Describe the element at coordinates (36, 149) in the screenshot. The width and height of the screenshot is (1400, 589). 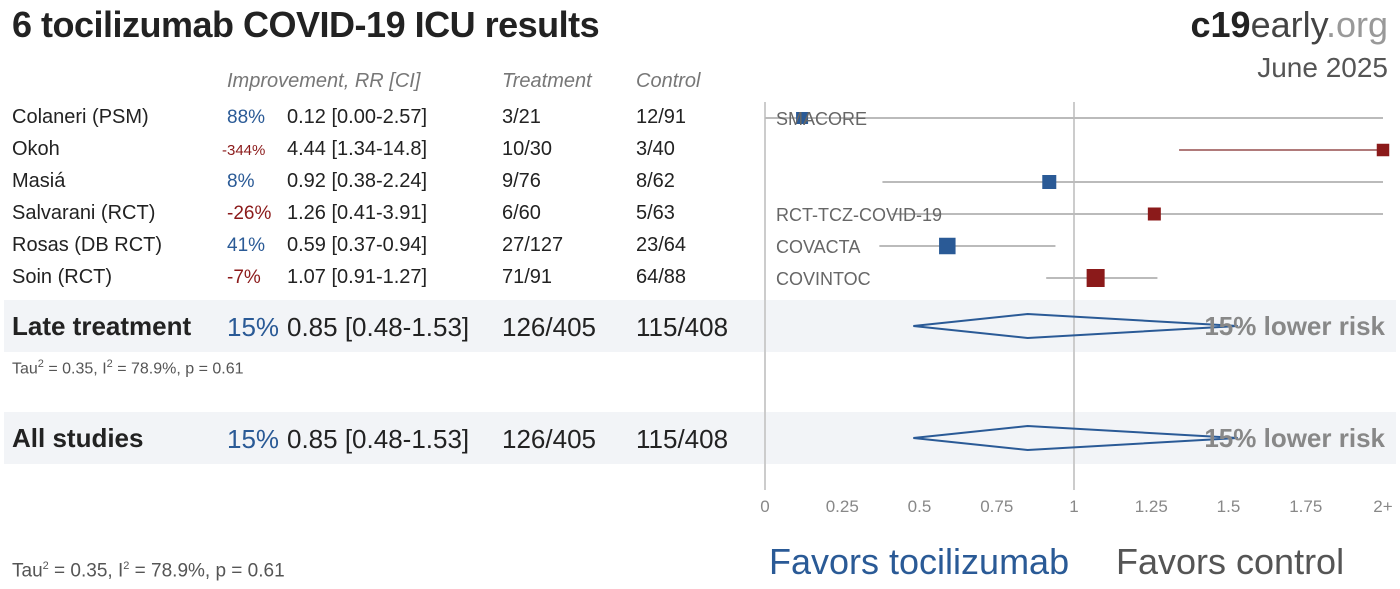
I see `study-name: Okoh` at that location.